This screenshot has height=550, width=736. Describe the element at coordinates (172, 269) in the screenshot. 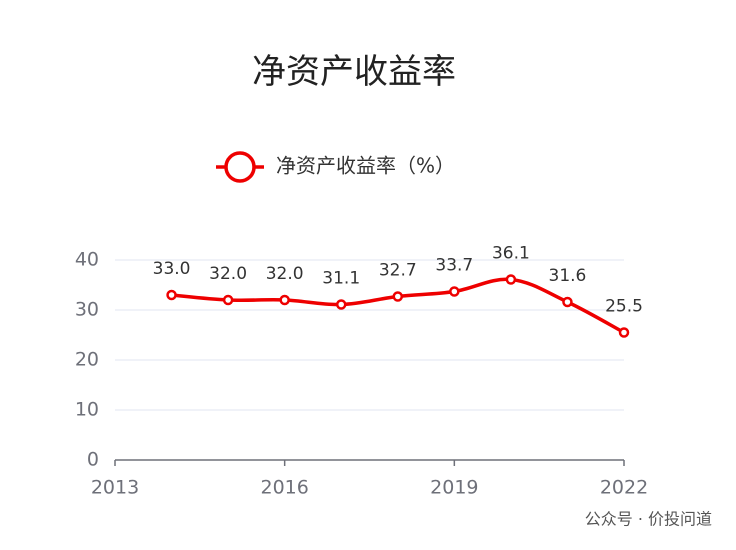

I see `data-label: 33.0` at that location.